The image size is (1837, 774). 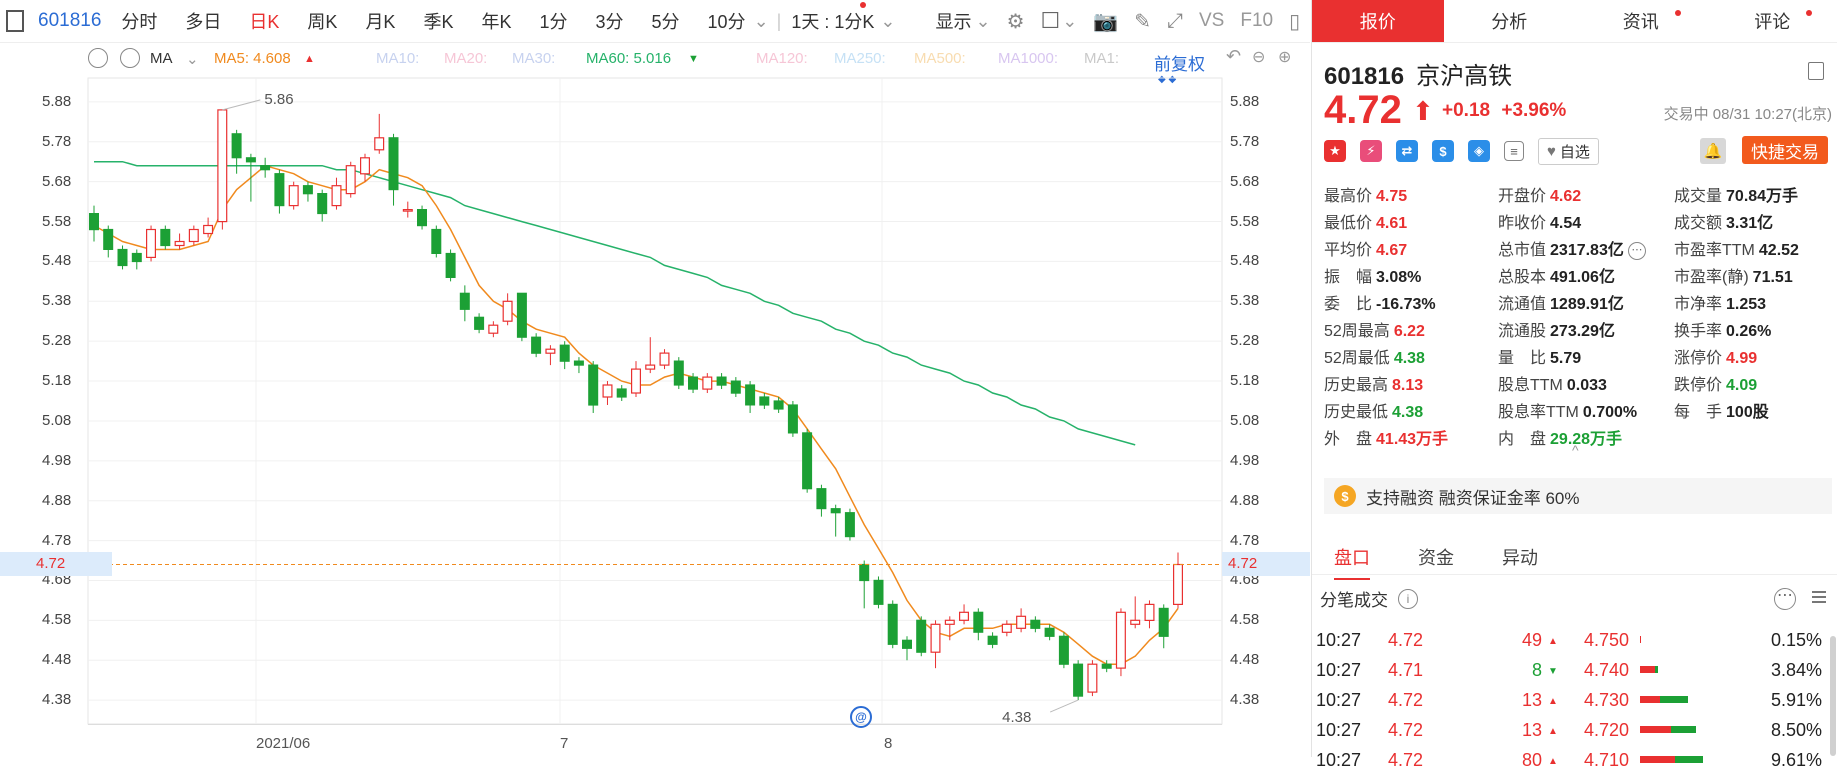 I want to click on indicator-settings-icon, so click(x=98, y=58).